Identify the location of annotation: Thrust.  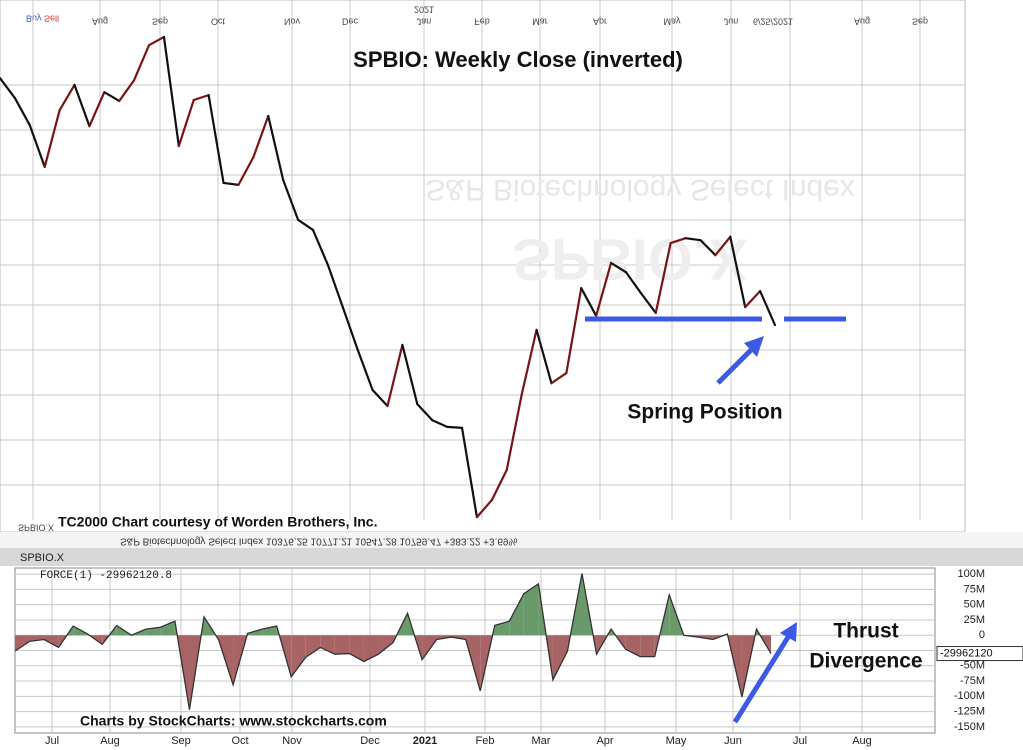
(865, 631).